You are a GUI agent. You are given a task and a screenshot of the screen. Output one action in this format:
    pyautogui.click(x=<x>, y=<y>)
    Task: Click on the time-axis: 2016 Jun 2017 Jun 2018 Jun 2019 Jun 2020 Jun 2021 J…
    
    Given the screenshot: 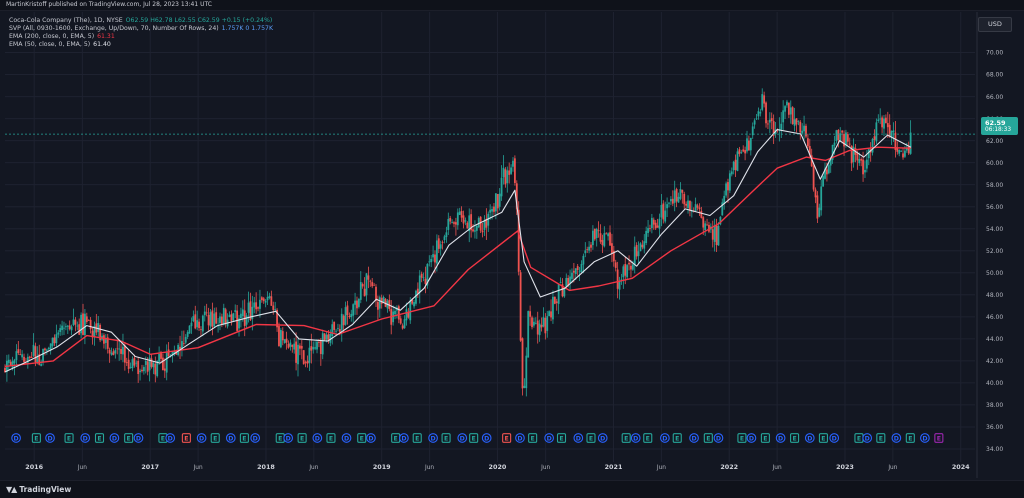 What is the action you would take?
    pyautogui.click(x=497, y=467)
    